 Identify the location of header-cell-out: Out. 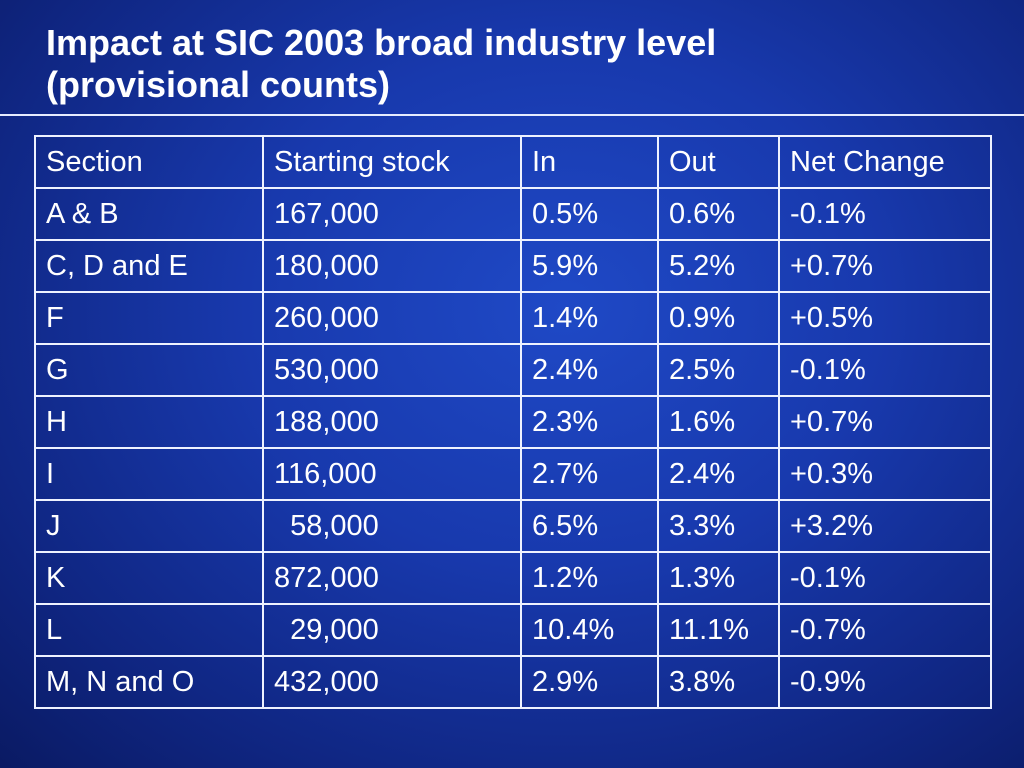
(718, 162).